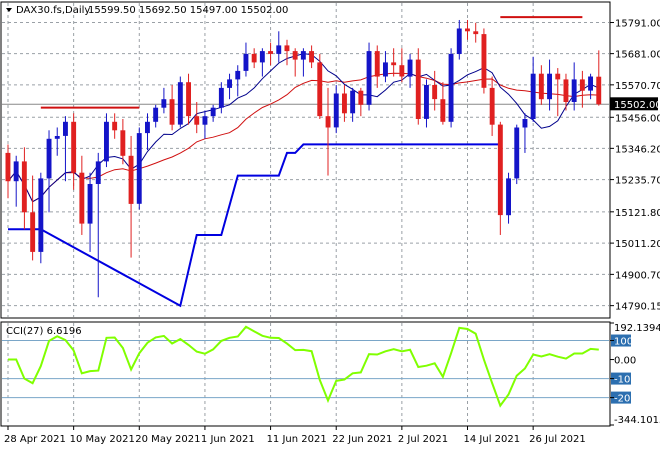  I want to click on ohlc-label: 15599.50 15692.50 15497.00 15502.00, so click(188, 10).